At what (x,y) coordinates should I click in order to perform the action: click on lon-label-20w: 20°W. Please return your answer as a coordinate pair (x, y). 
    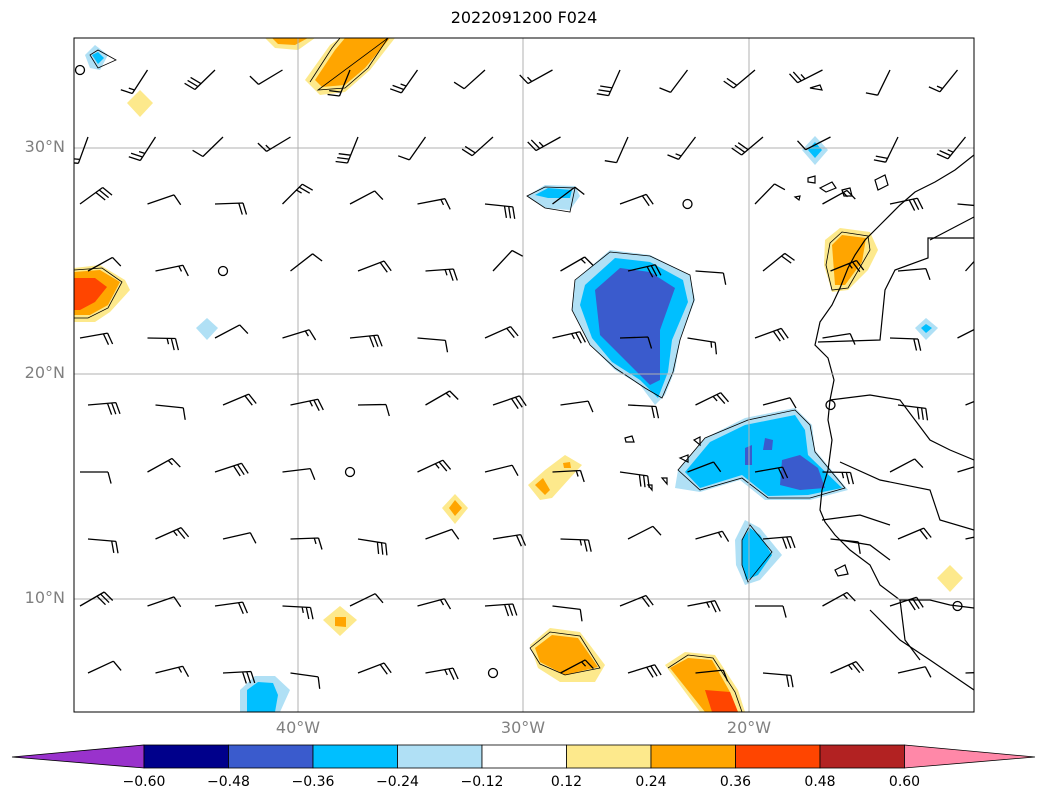
    Looking at the image, I should click on (749, 727).